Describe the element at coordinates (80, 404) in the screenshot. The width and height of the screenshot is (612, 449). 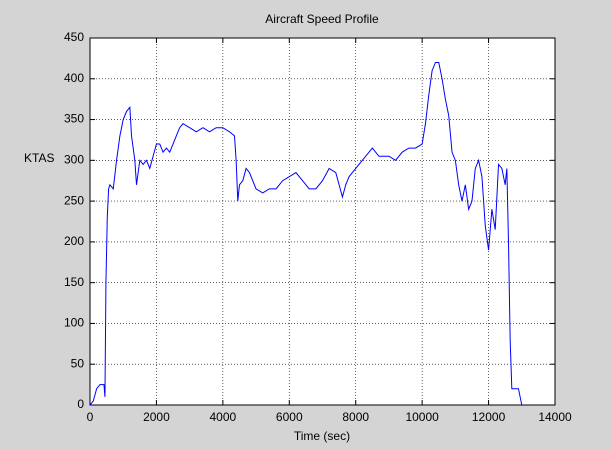
I see `y-tick-label: 0` at that location.